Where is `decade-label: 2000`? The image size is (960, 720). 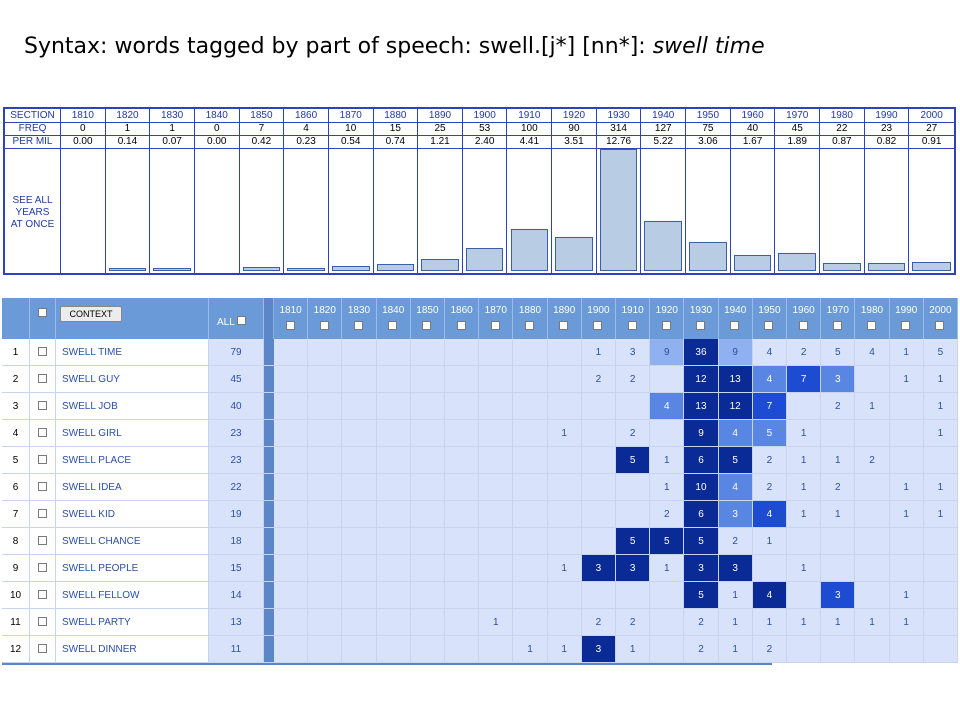 decade-label: 2000 is located at coordinates (931, 115).